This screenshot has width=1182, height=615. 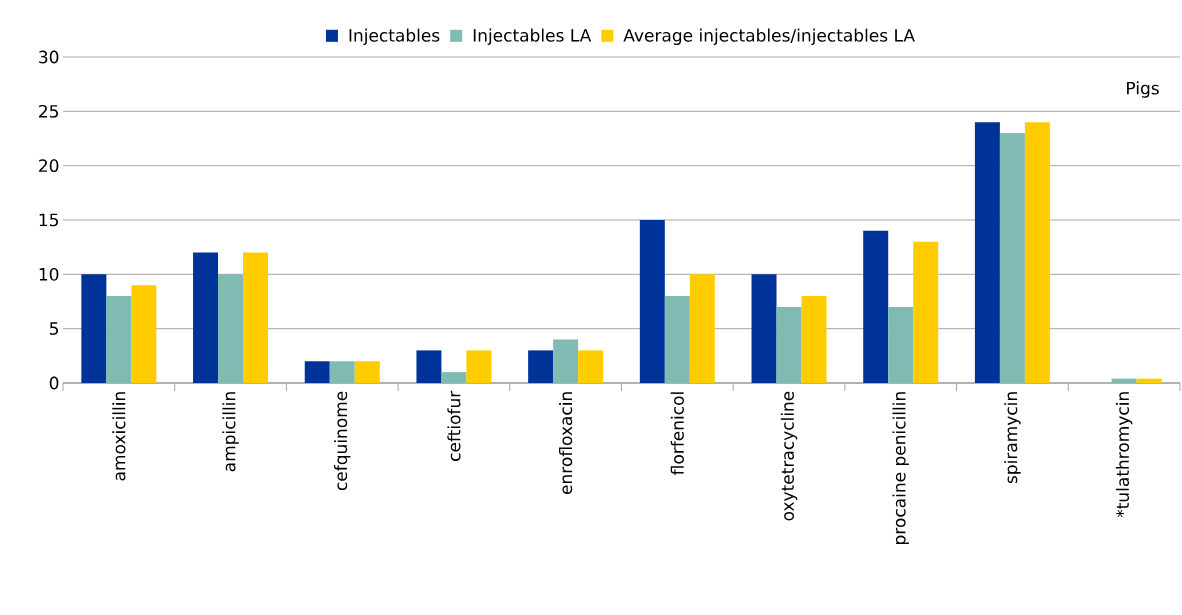 What do you see at coordinates (532, 37) in the screenshot?
I see `legend-label: Injectables LA` at bounding box center [532, 37].